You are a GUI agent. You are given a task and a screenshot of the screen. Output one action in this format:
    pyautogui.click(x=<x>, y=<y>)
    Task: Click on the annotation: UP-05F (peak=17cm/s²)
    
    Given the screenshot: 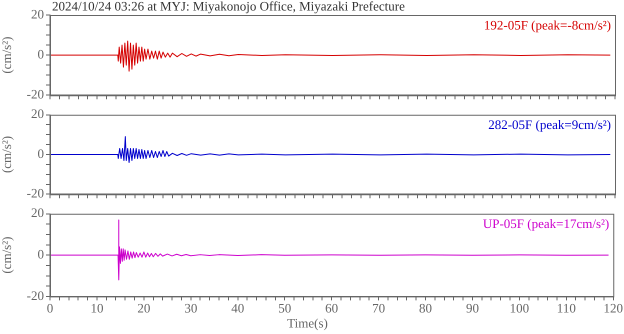 What is the action you would take?
    pyautogui.click(x=546, y=224)
    